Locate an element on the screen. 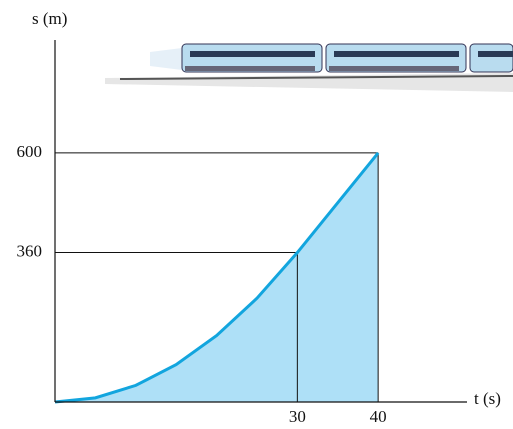 Image resolution: width=513 pixels, height=429 pixels. y-axis-label: s (m) is located at coordinates (49, 18).